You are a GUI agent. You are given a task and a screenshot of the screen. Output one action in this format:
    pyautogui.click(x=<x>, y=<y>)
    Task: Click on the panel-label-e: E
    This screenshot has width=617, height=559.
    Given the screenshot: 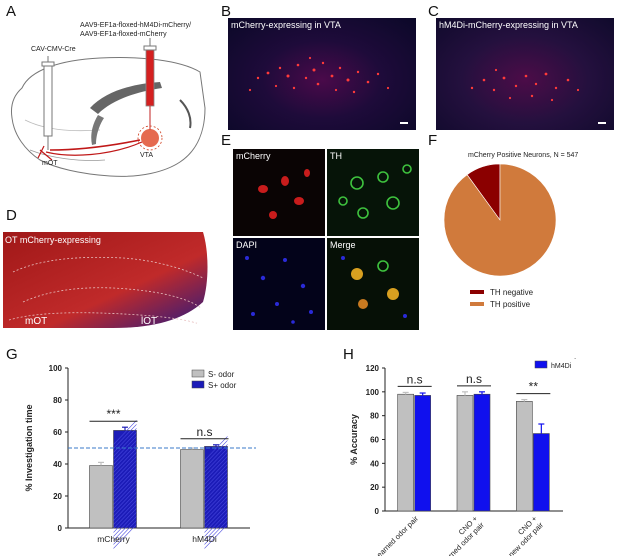 What is the action you would take?
    pyautogui.click(x=226, y=140)
    